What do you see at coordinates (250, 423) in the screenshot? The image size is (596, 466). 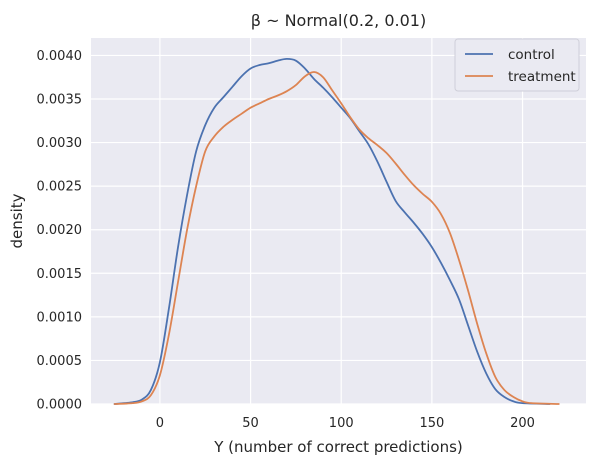 I see `x-tick-label: 50` at bounding box center [250, 423].